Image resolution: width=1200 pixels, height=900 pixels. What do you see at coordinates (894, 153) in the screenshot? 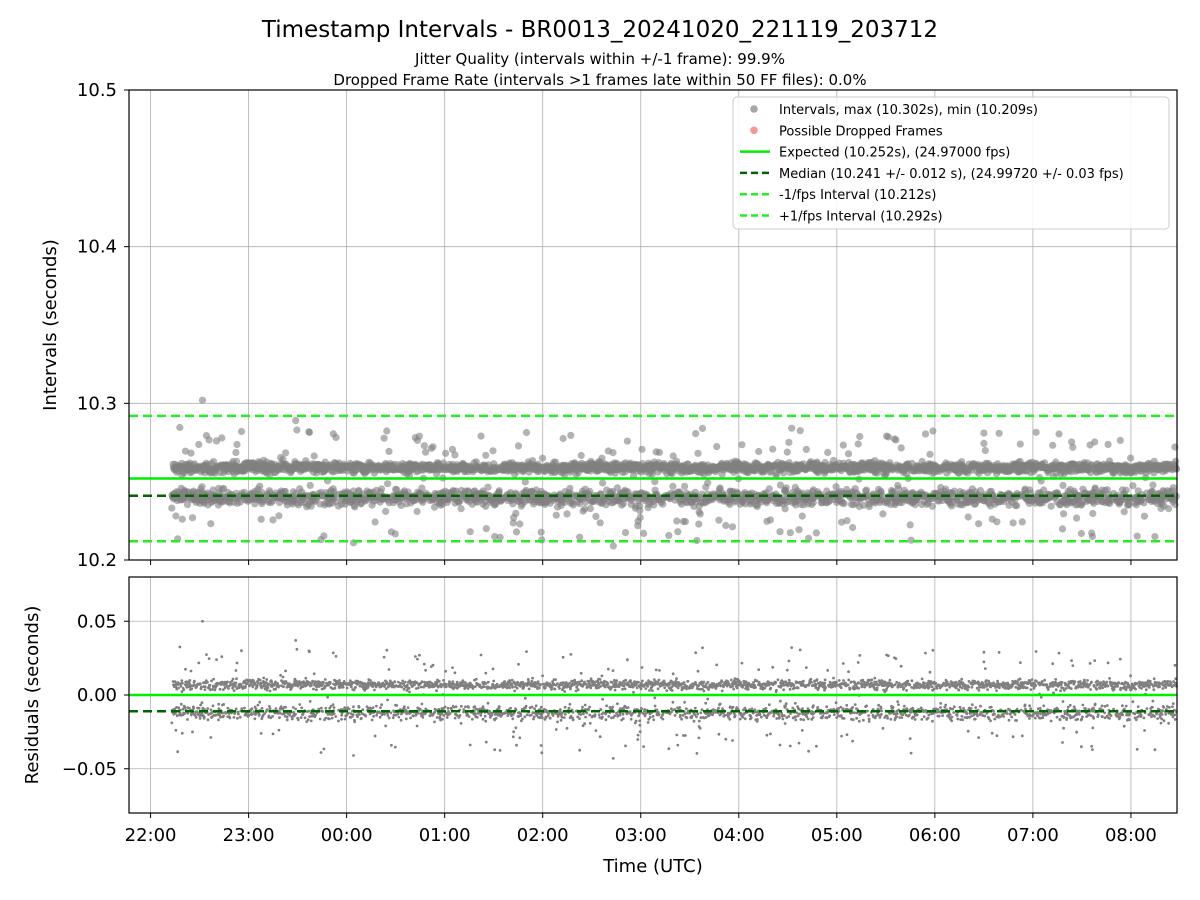
I see `legend-label: Expected (10.252s), (24.97000 fps)` at bounding box center [894, 153].